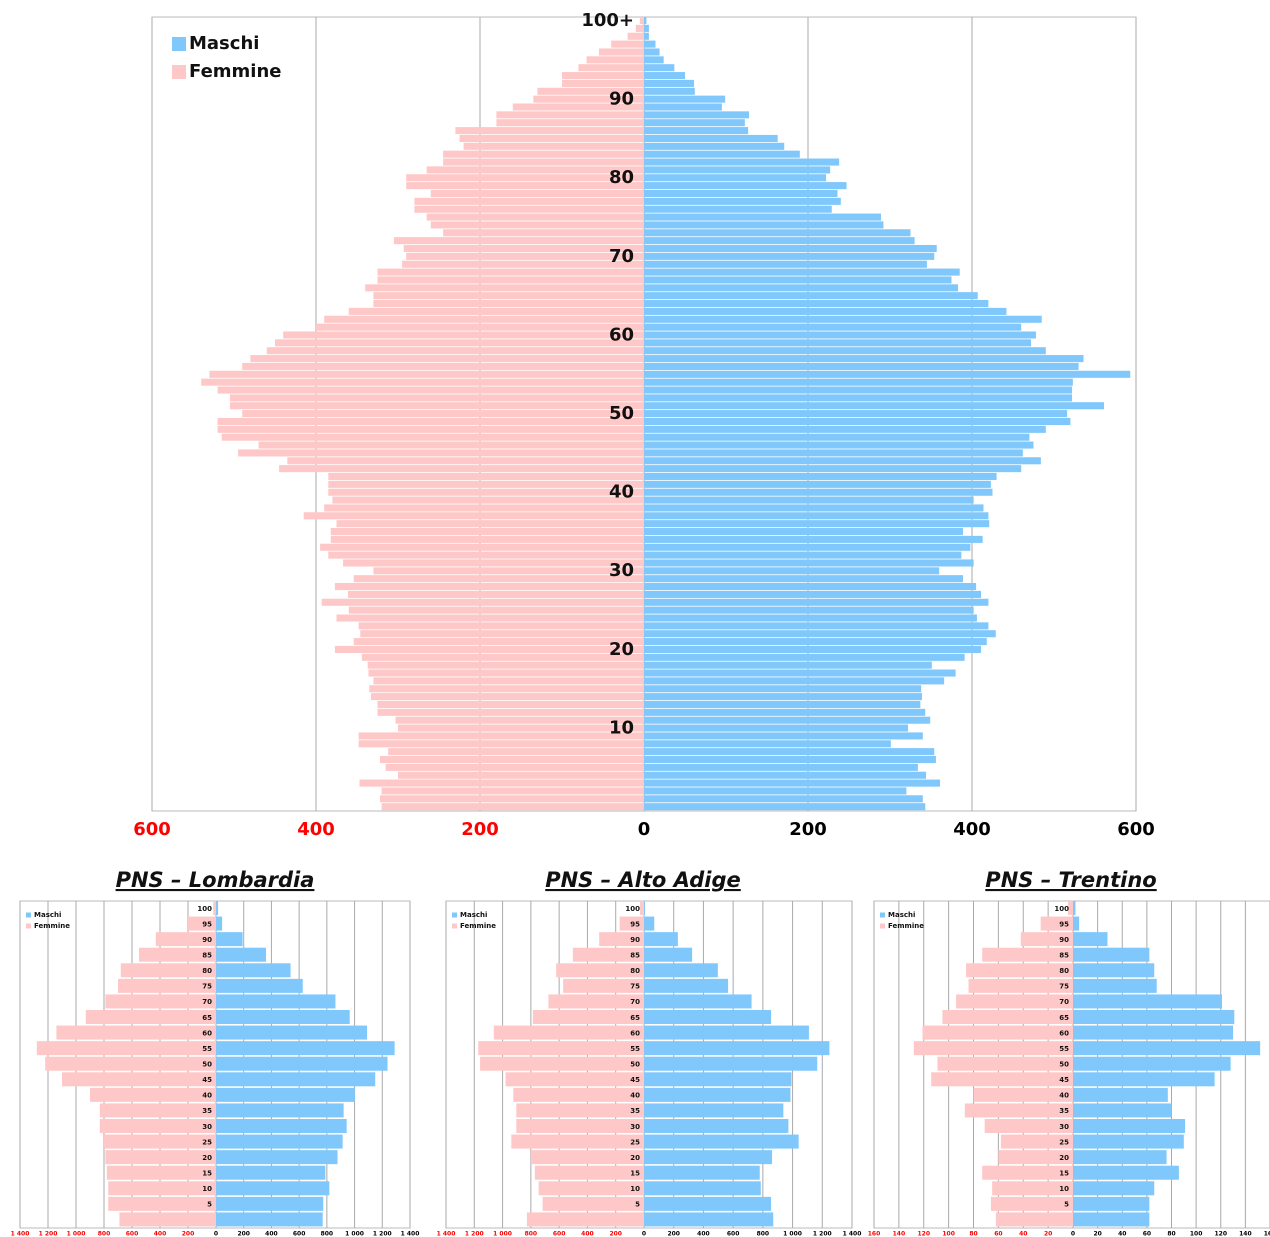 Image resolution: width=1270 pixels, height=1237 pixels. Describe the element at coordinates (531, 1234) in the screenshot. I see `x-tick-label: 800` at that location.